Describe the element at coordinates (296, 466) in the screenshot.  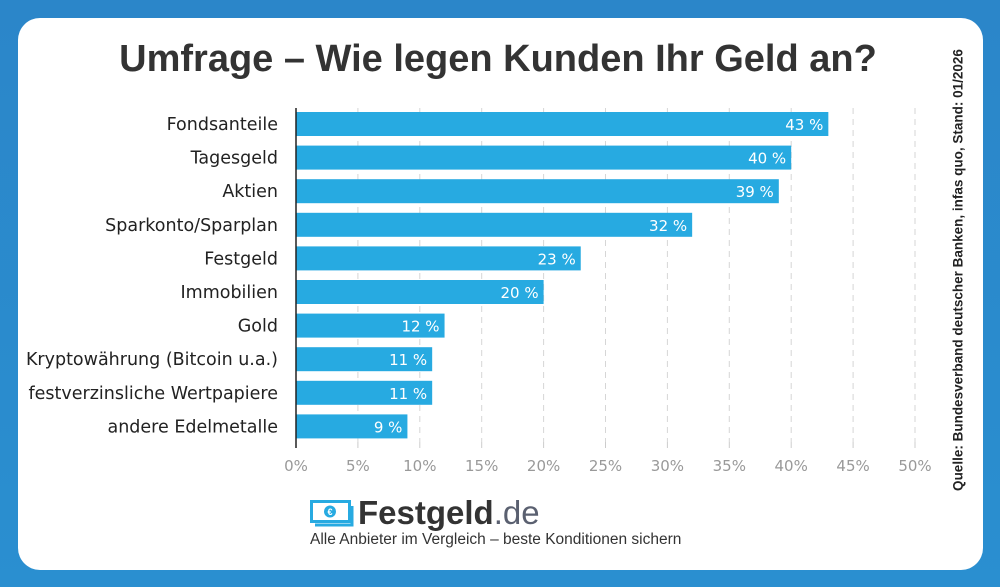
I see `x-tick-label: 0%` at that location.